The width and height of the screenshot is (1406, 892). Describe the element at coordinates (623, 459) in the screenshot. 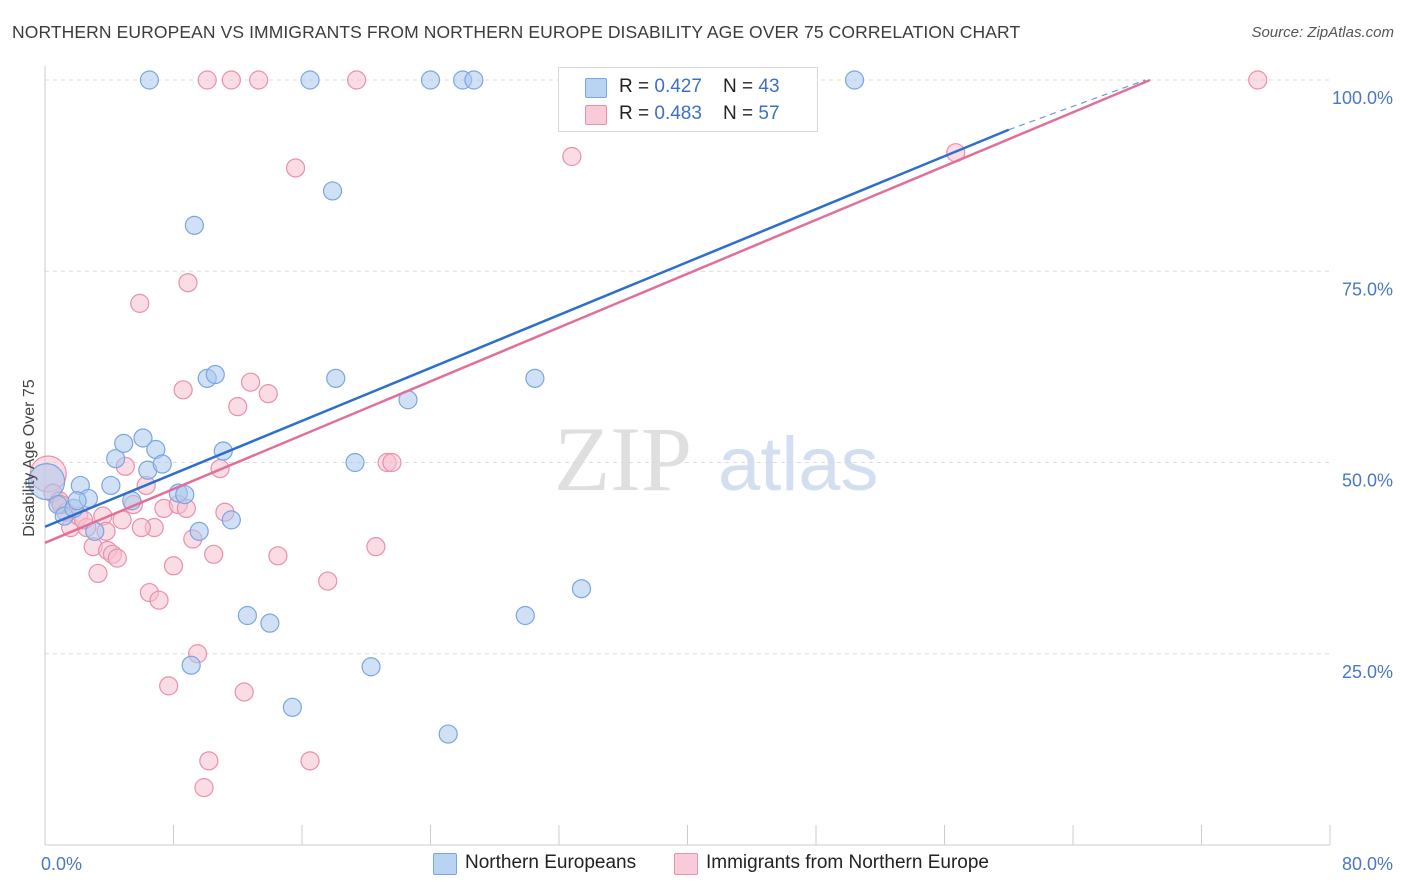

I see `watermark-zip: ZIP` at that location.